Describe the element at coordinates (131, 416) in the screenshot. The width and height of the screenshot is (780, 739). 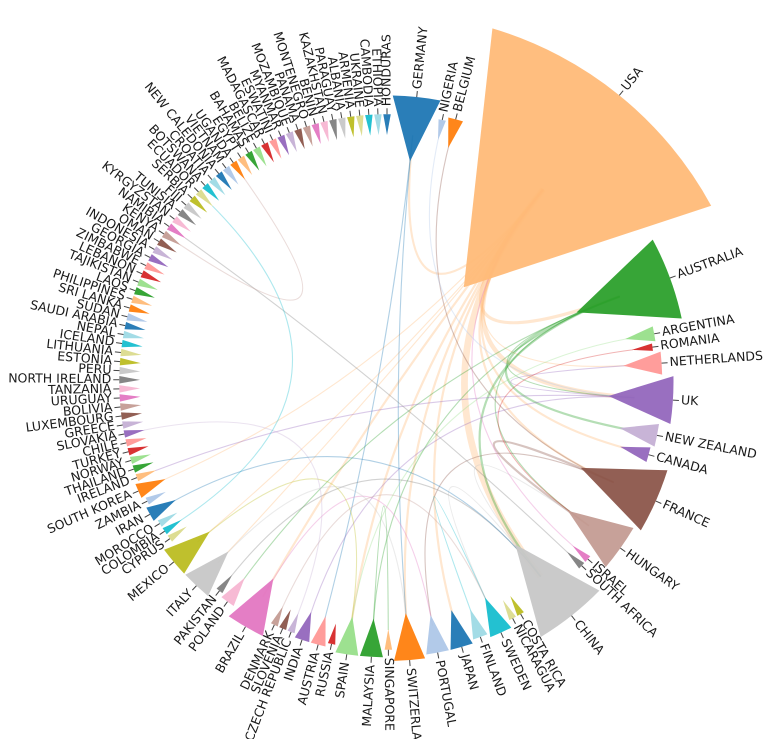
I see `arc-luxembourg` at that location.